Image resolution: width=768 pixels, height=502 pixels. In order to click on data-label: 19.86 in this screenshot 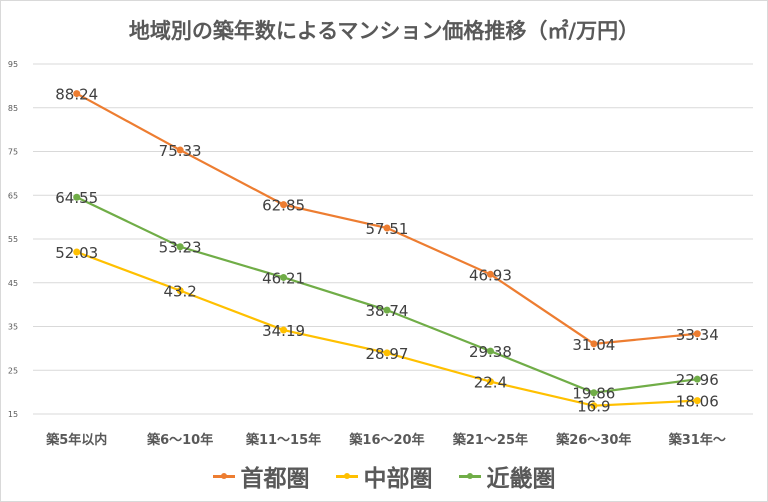, I will do `click(593, 394)`.